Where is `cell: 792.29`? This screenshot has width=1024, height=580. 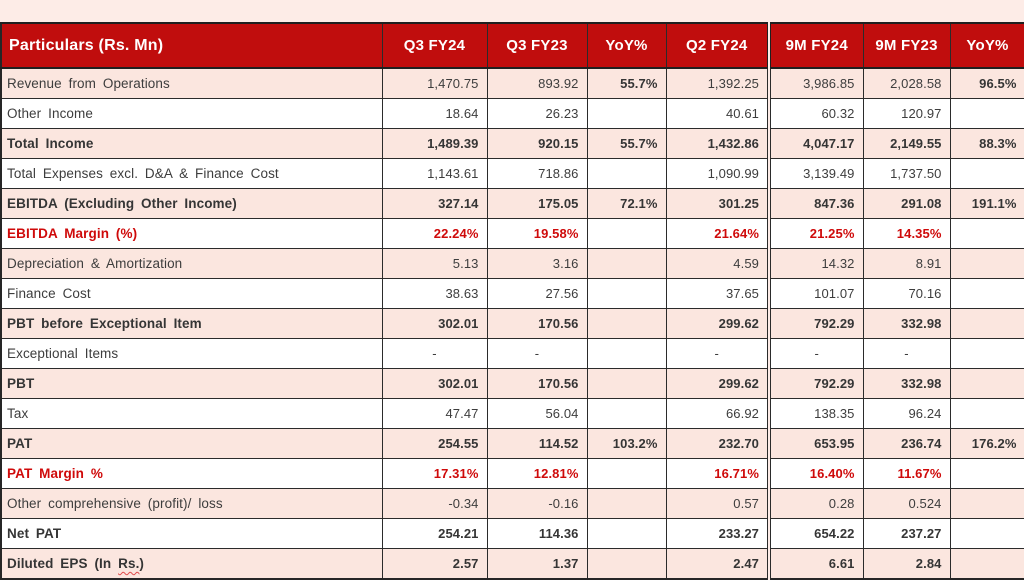 cell: 792.29 is located at coordinates (815, 383).